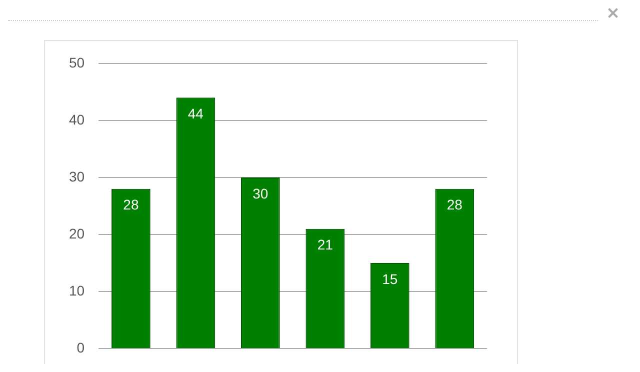  Describe the element at coordinates (76, 290) in the screenshot. I see `y-tick-label: 10` at that location.